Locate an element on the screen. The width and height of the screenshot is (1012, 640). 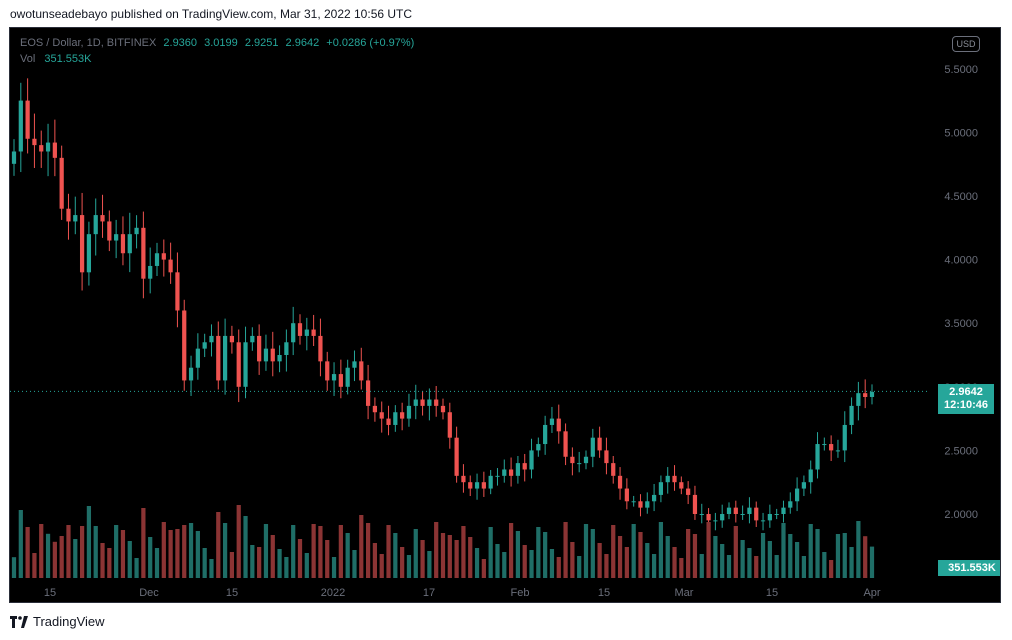
x-tick-label: Apr is located at coordinates (871, 593).